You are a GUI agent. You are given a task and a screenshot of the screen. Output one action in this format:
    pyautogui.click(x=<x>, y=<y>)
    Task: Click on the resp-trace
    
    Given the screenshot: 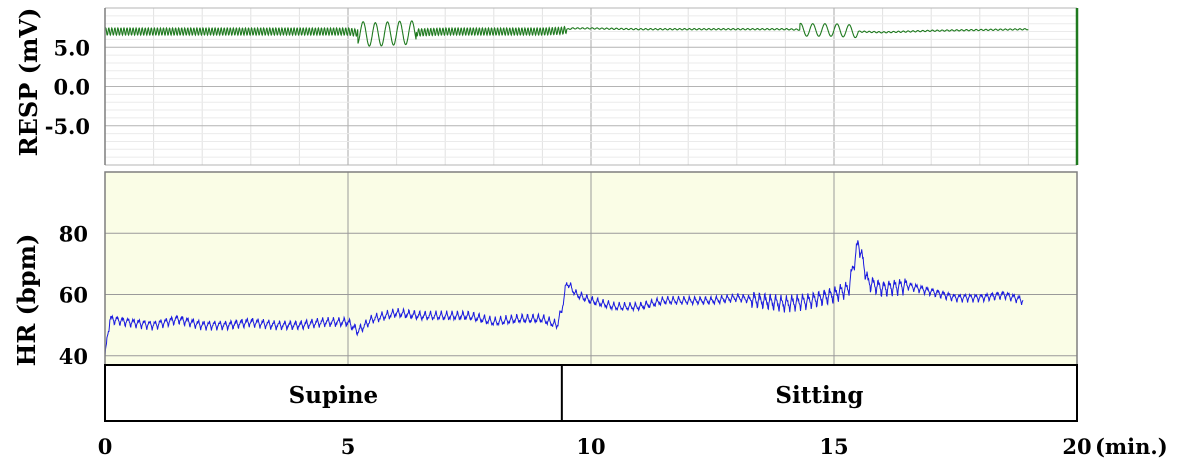 What is the action you would take?
    pyautogui.click(x=566, y=33)
    